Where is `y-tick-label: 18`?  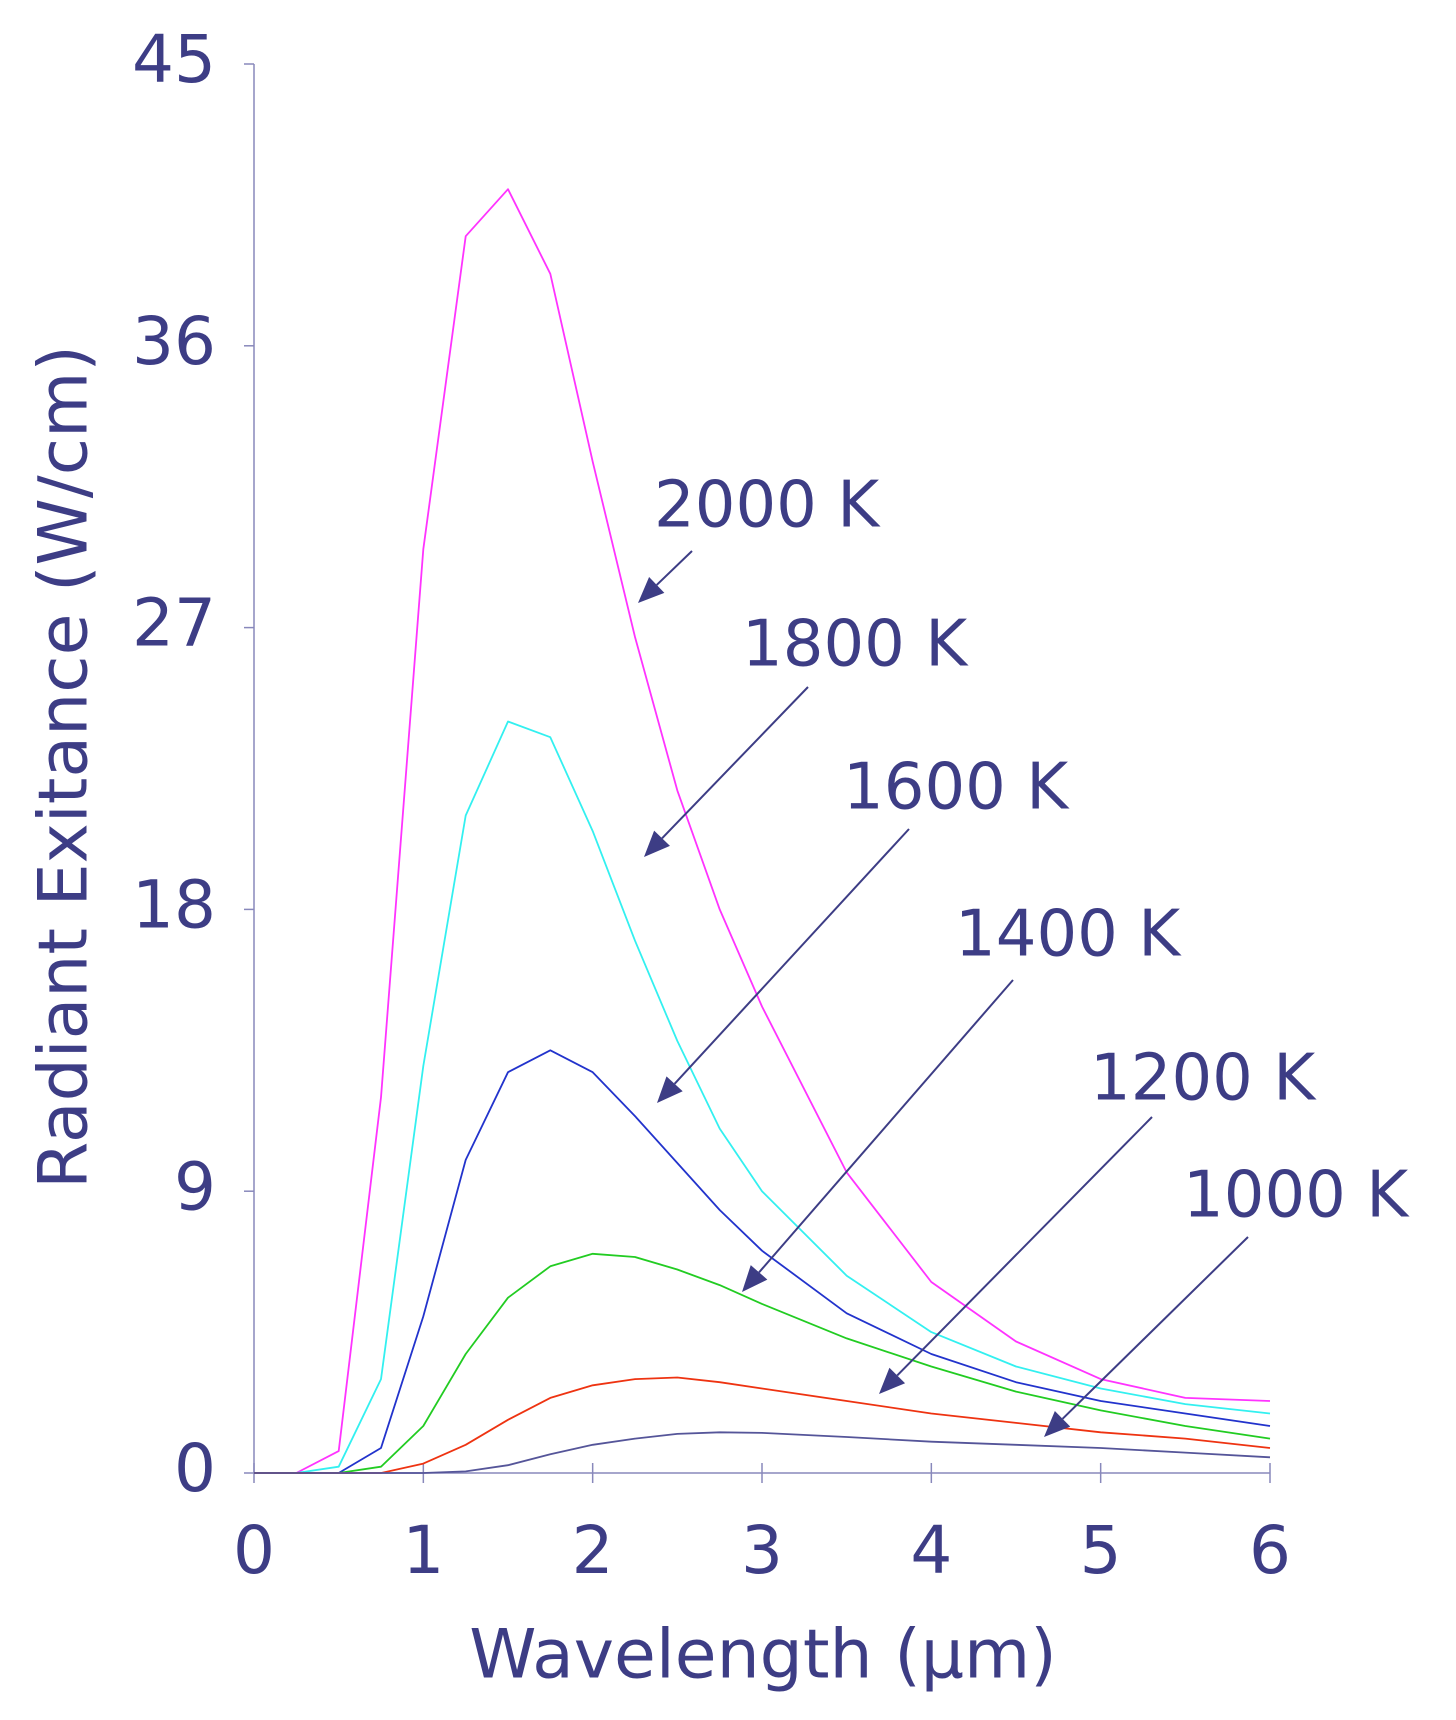 y-tick-label: 18 is located at coordinates (174, 904).